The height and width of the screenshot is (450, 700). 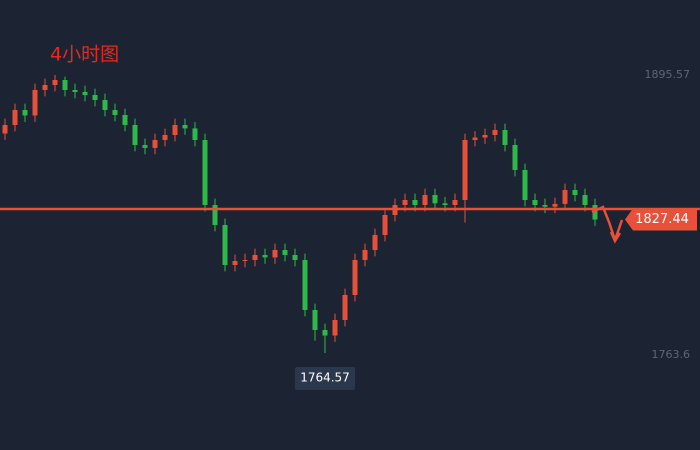 I want to click on min-price-label: 1764.57, so click(x=325, y=377).